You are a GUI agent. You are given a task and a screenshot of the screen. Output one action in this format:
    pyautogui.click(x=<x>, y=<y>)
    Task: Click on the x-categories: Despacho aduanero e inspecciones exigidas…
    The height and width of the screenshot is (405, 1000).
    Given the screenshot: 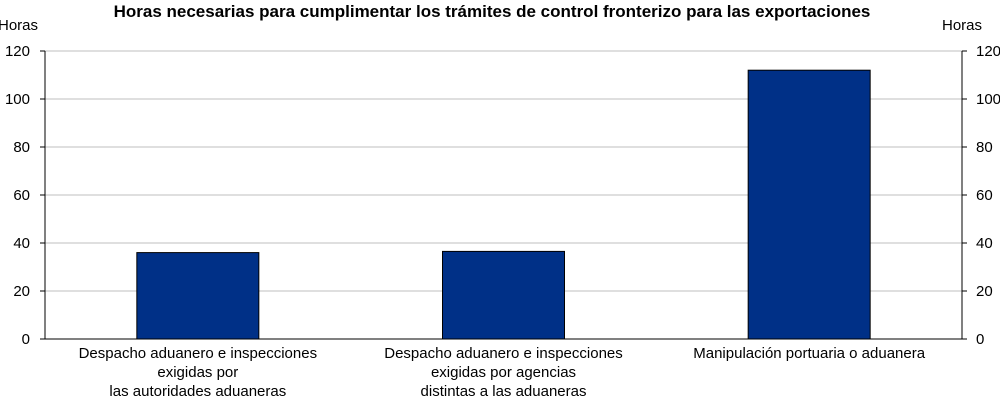 What is the action you would take?
    pyautogui.click(x=502, y=372)
    